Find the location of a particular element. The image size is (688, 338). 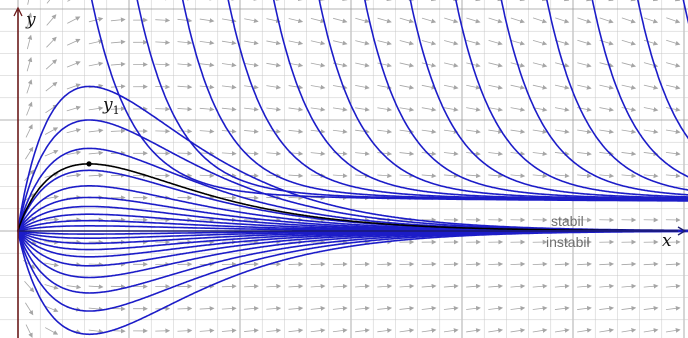

curve-label-subscript: 1 is located at coordinates (116, 110).